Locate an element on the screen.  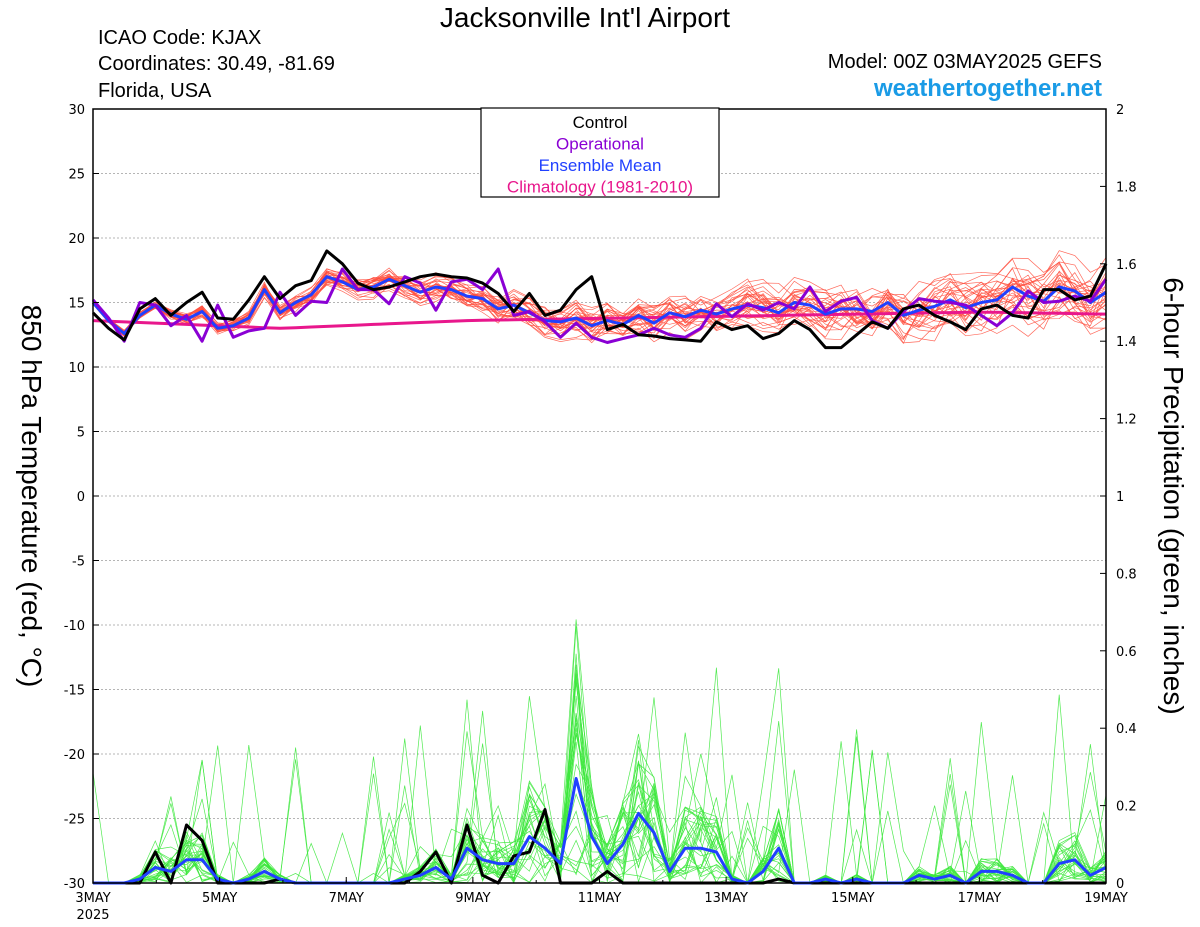
y-tick-label-right: 0.2 is located at coordinates (1126, 807).